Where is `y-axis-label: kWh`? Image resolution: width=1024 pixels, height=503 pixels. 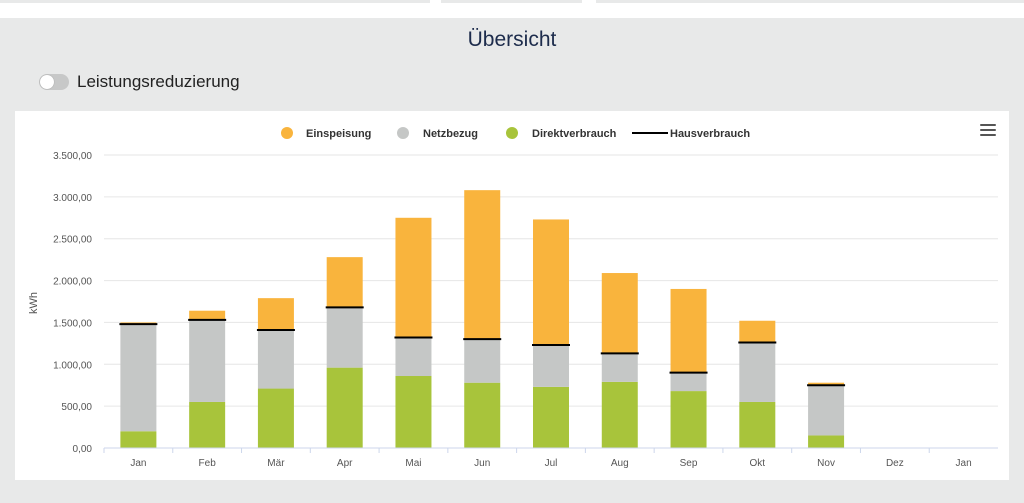
y-axis-label: kWh is located at coordinates (34, 303).